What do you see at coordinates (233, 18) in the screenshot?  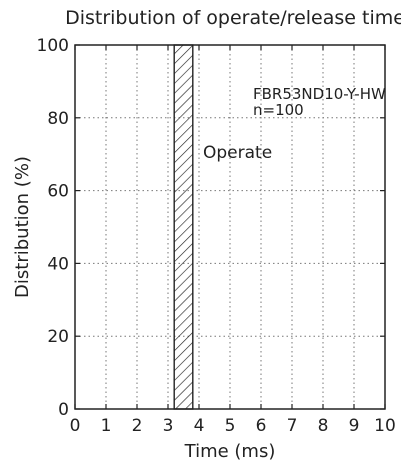 I see `chart-title: Distribution of operate/release time` at bounding box center [233, 18].